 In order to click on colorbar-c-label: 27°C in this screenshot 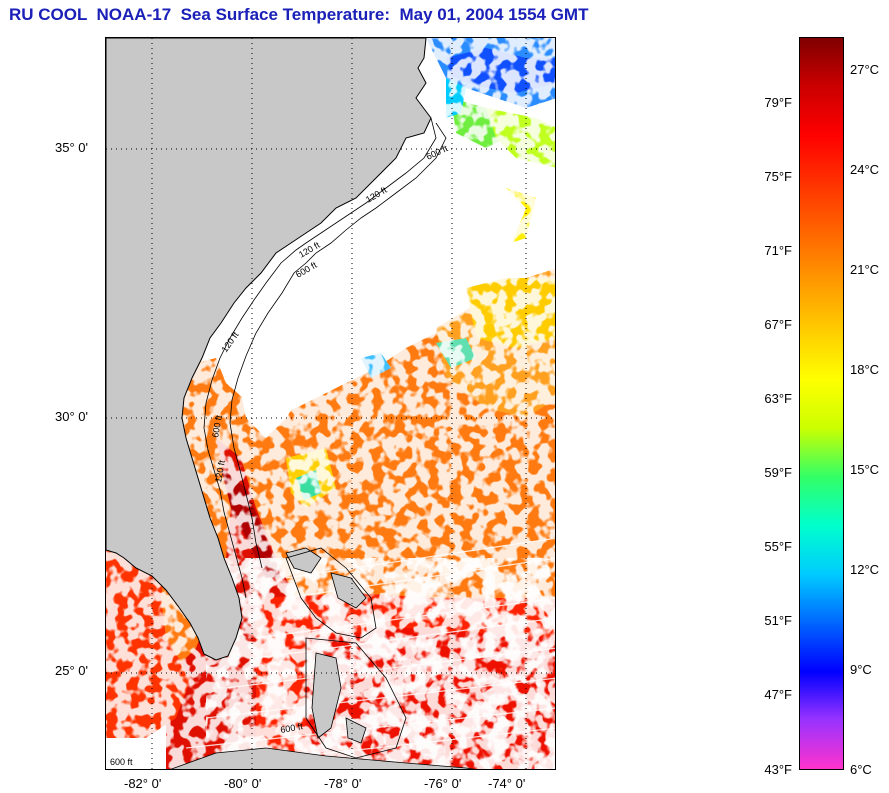, I will do `click(865, 69)`.